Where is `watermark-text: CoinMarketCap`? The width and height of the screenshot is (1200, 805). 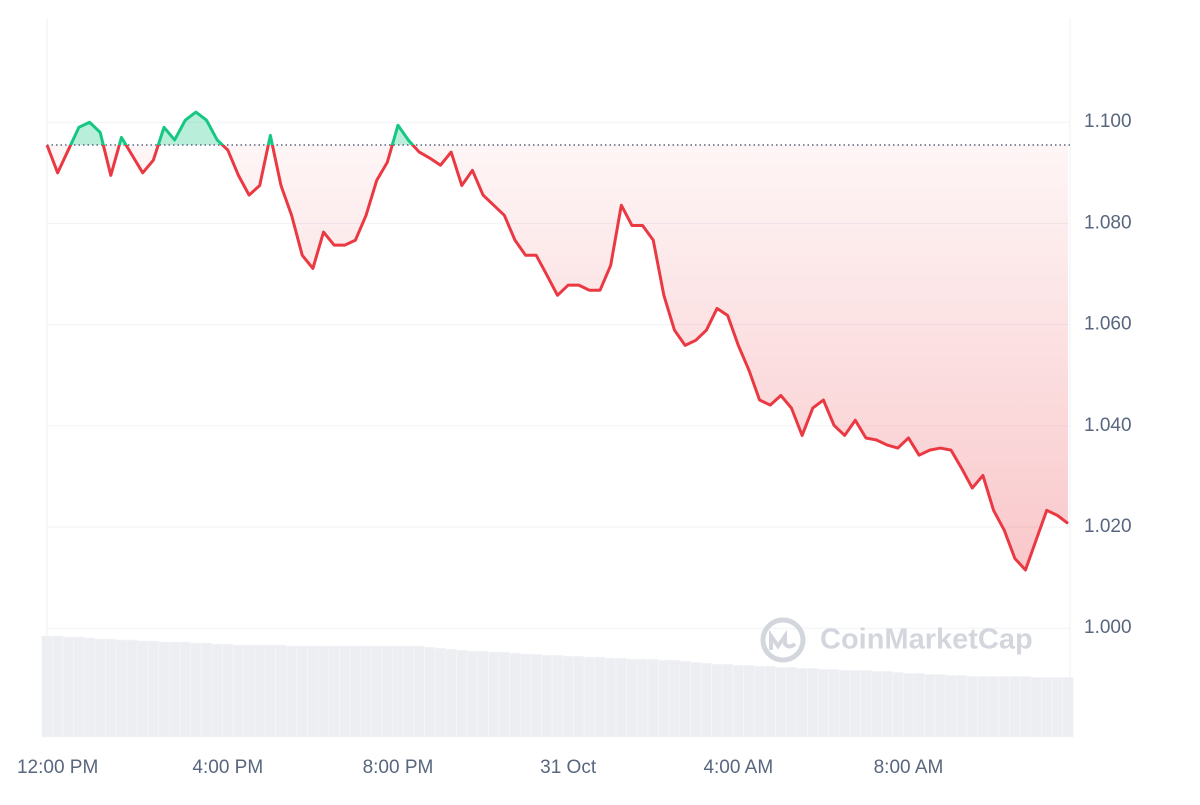
watermark-text: CoinMarketCap is located at coordinates (926, 640).